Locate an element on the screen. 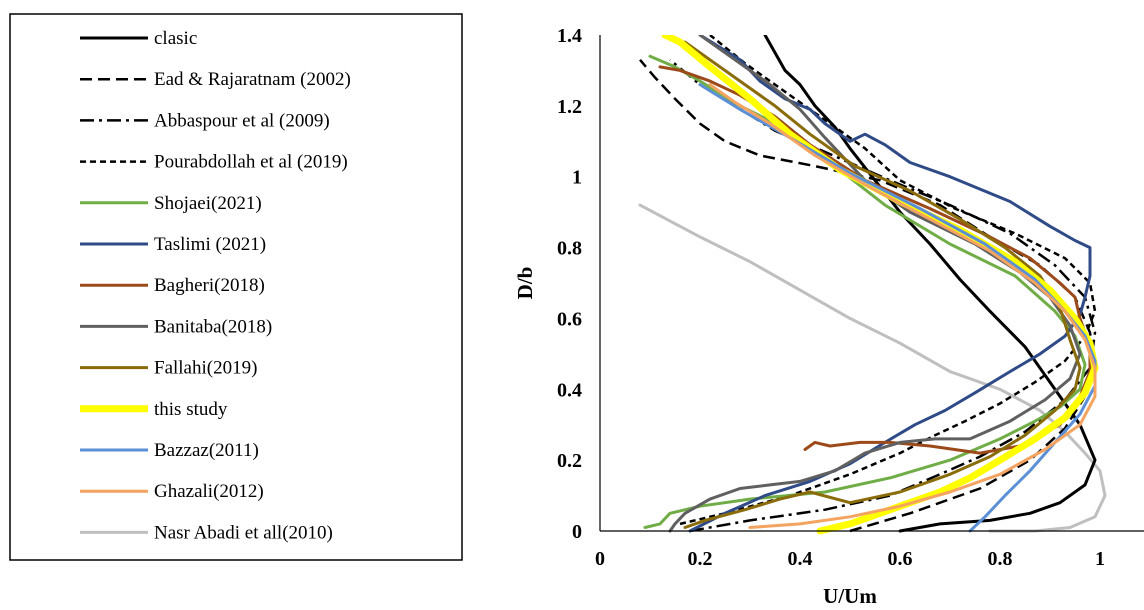 The image size is (1144, 610). legend-item: Bazzaz(2011) is located at coordinates (169, 450).